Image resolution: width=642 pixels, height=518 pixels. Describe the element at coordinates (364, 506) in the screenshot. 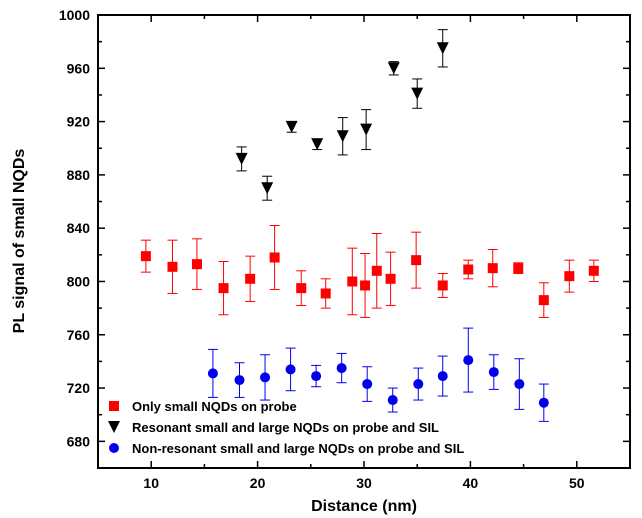

I see `x-axis-label: Distance (nm)` at that location.